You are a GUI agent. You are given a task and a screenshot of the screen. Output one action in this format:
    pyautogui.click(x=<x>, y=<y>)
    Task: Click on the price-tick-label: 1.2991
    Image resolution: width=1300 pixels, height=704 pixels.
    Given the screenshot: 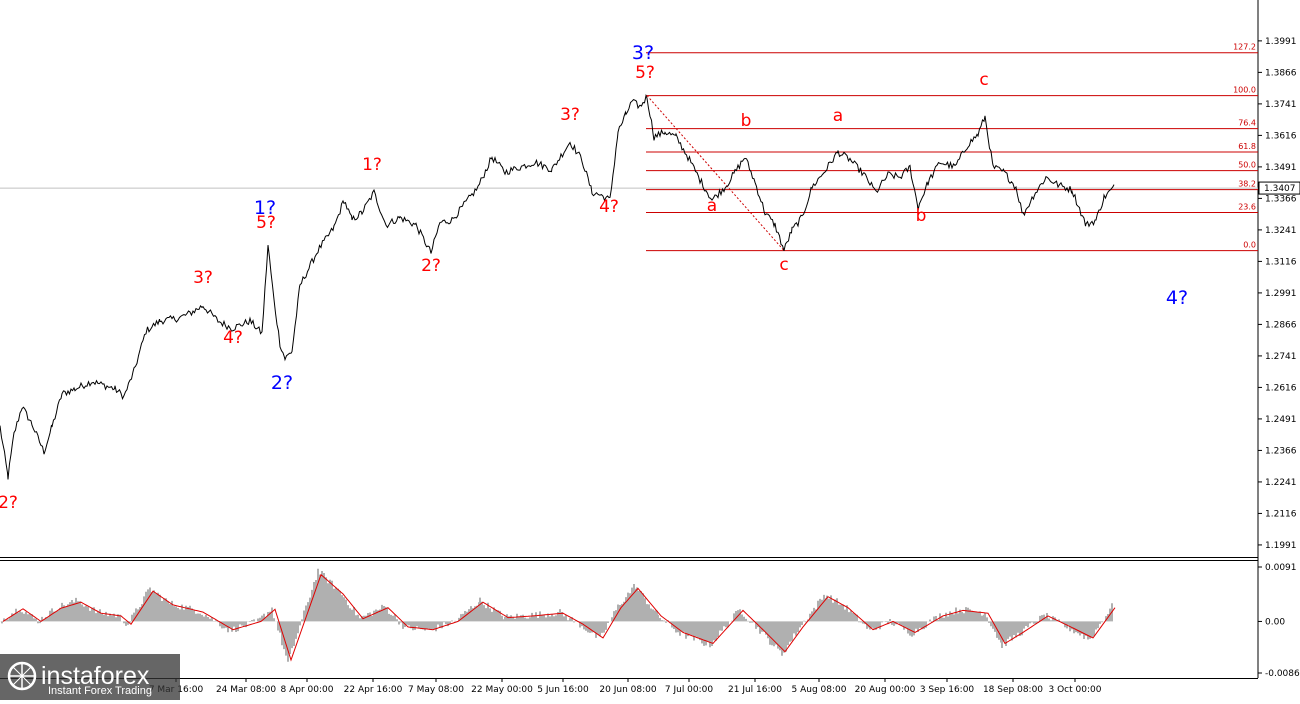 What is the action you would take?
    pyautogui.click(x=1281, y=294)
    